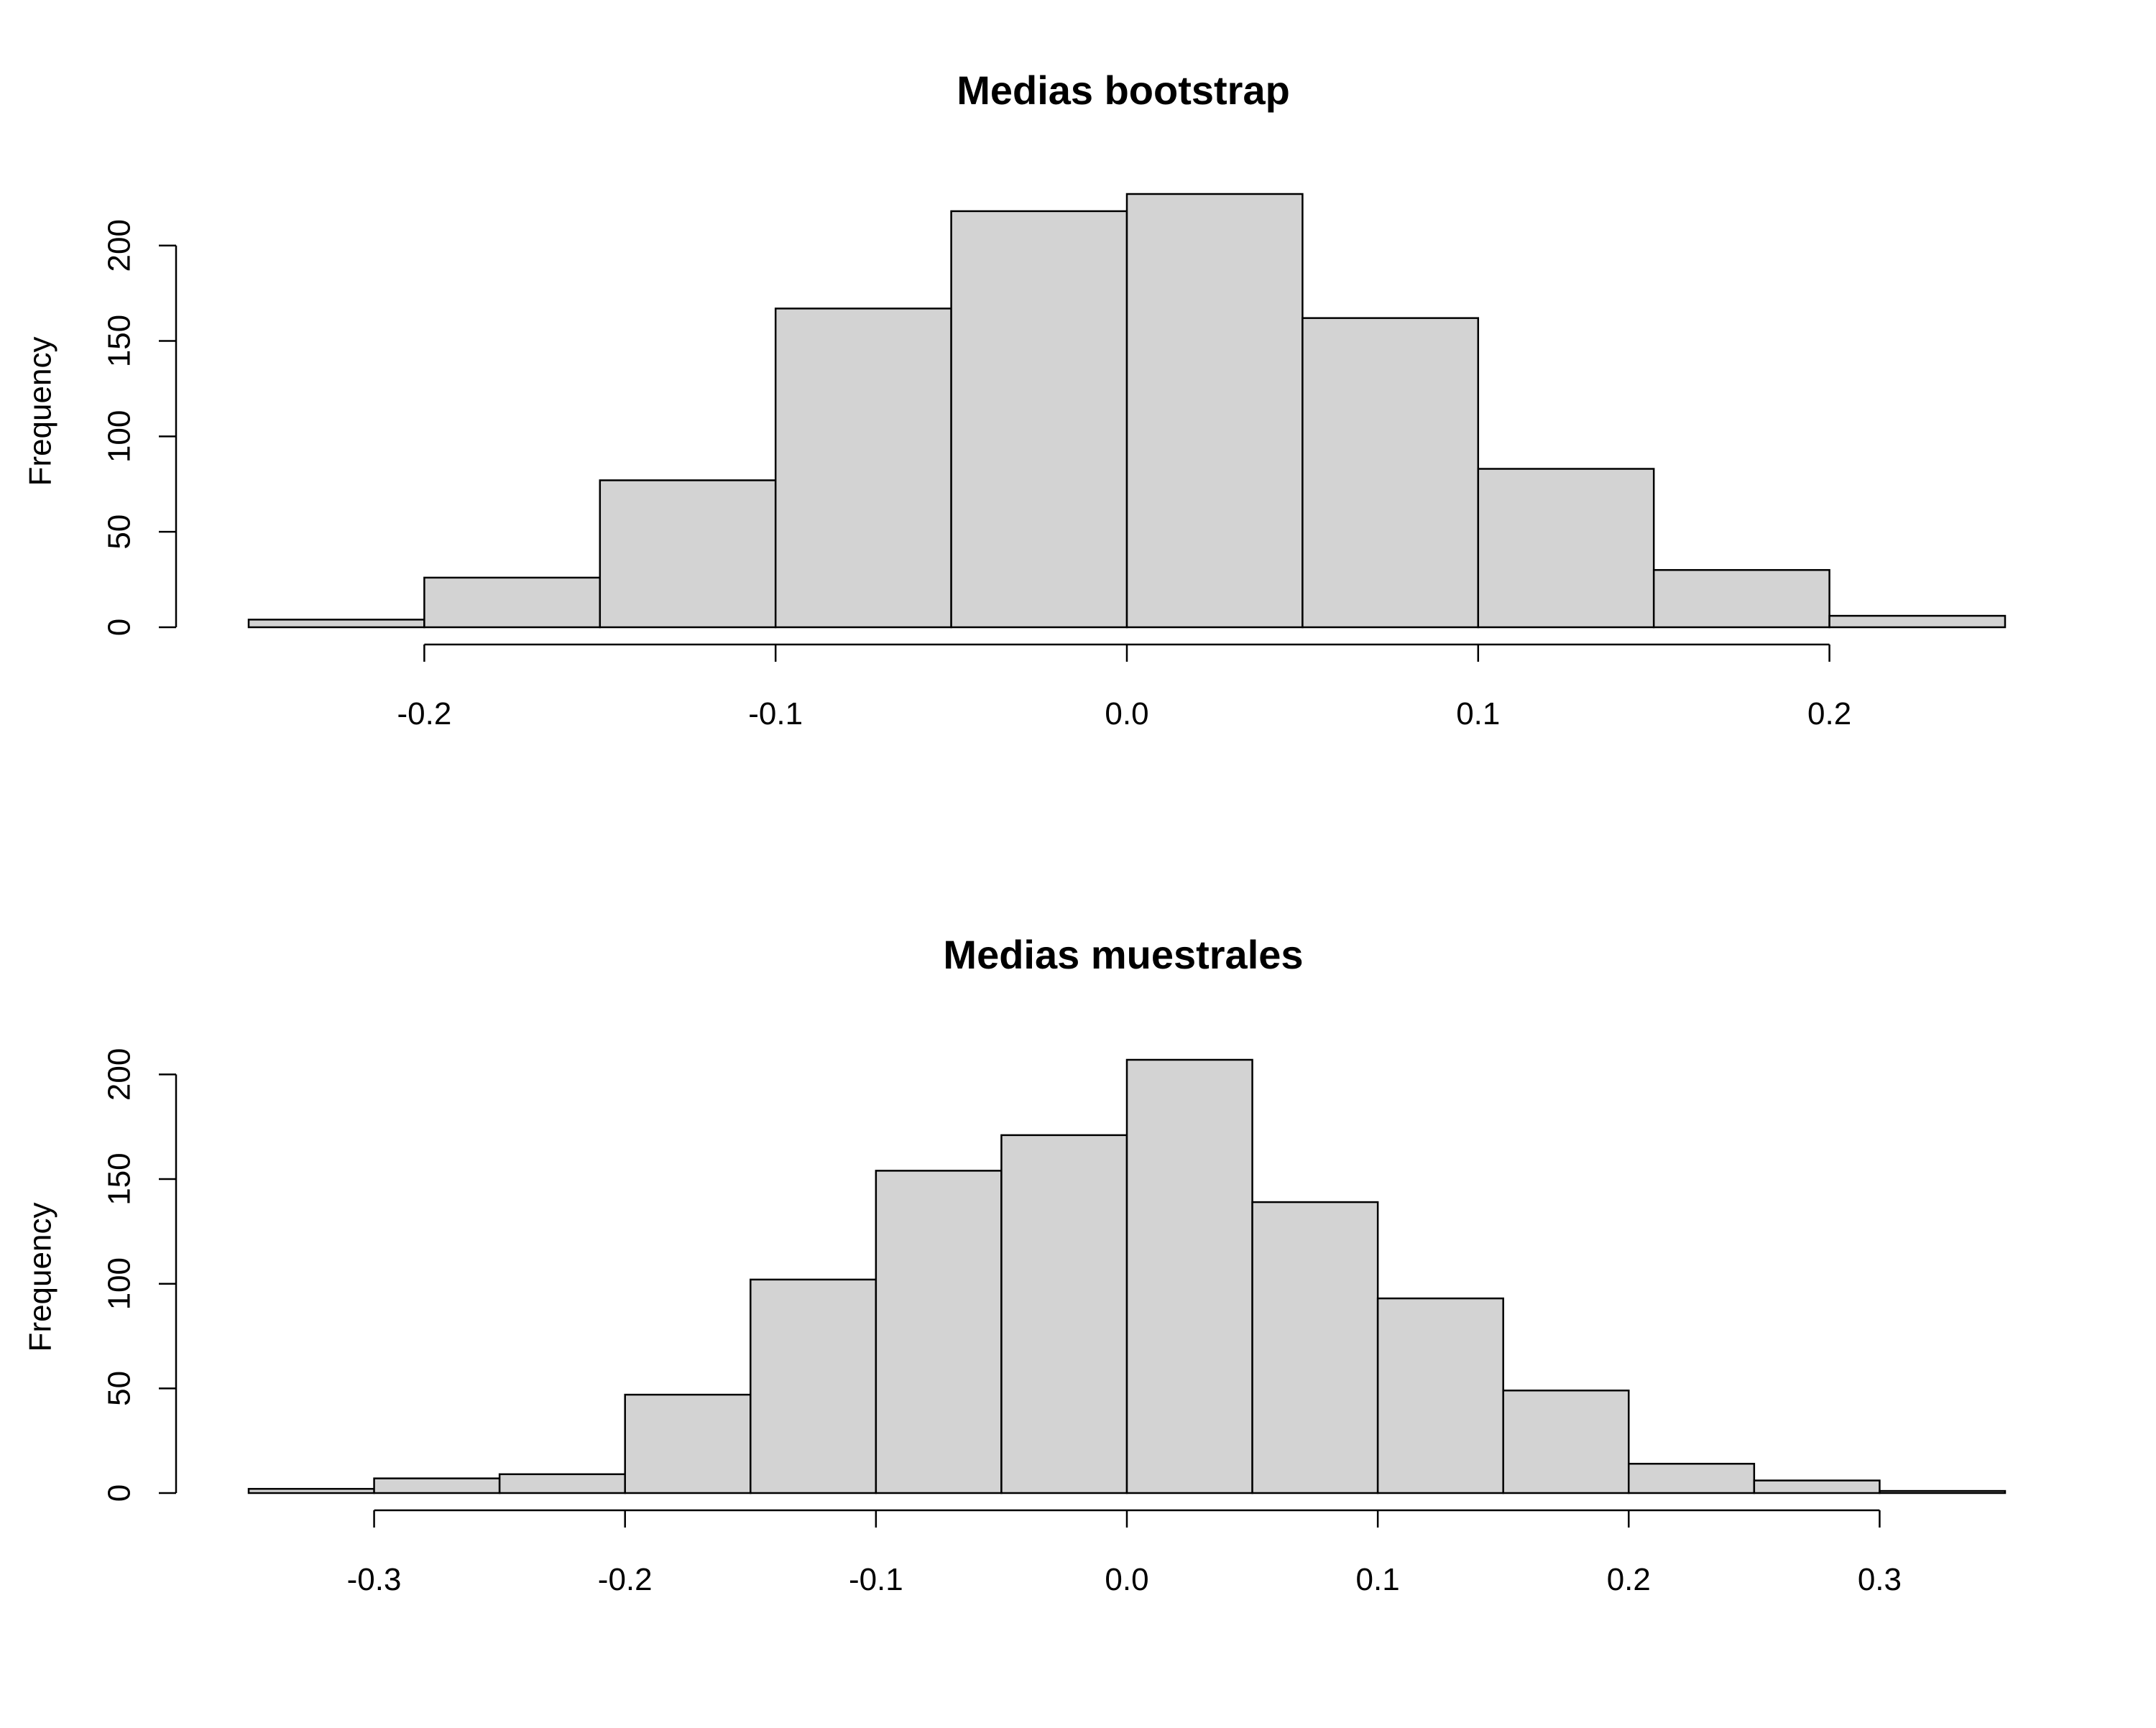  I want to click on x-tick-label: 0.3, so click(1880, 1579).